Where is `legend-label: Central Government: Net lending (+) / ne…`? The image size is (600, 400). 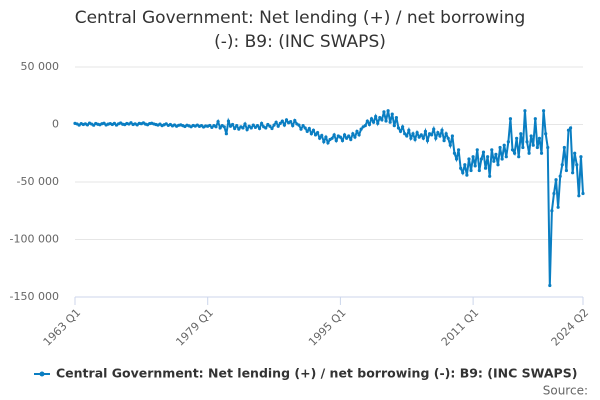
legend-label: Central Government: Net lending (+) / ne… is located at coordinates (316, 373).